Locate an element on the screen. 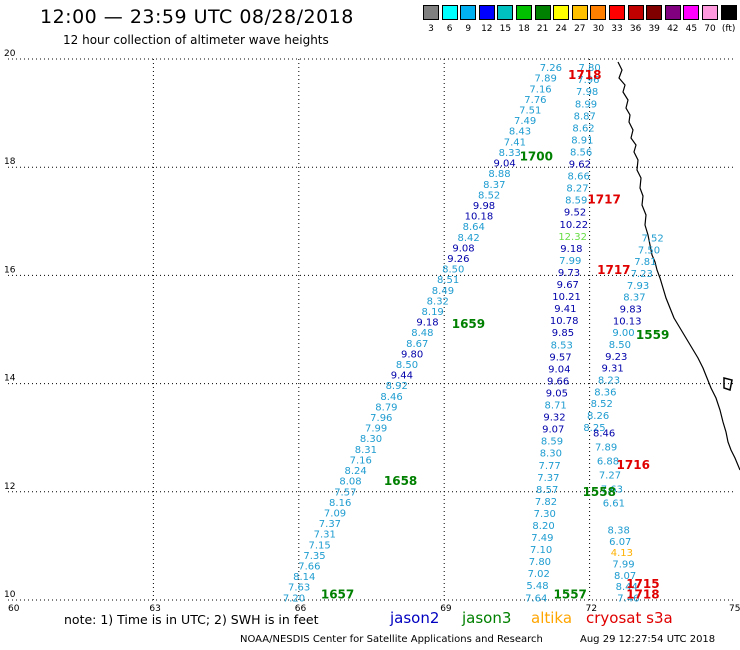 The image size is (740, 650). wave-height-value: 7.64 is located at coordinates (536, 598).